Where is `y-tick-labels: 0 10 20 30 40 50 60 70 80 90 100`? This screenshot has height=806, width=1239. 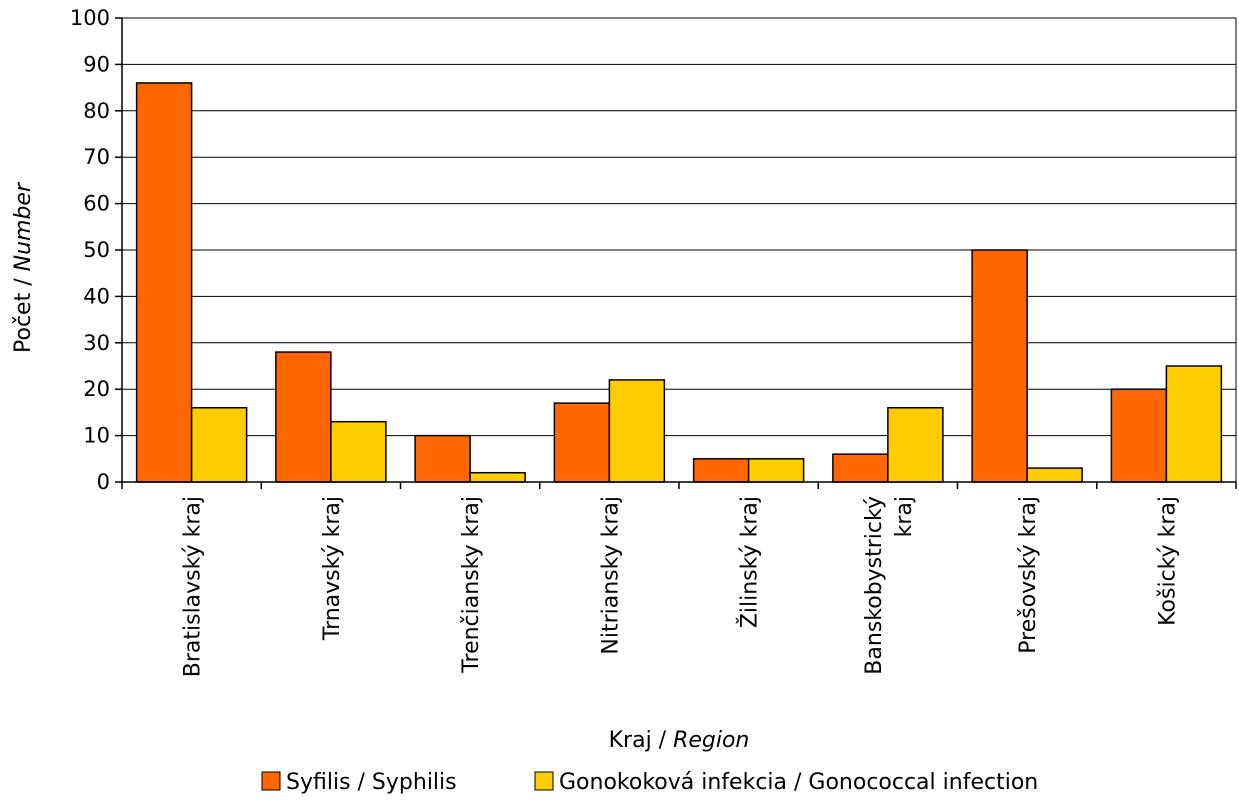
y-tick-labels: 0 10 20 30 40 50 60 70 80 90 100 is located at coordinates (90, 250).